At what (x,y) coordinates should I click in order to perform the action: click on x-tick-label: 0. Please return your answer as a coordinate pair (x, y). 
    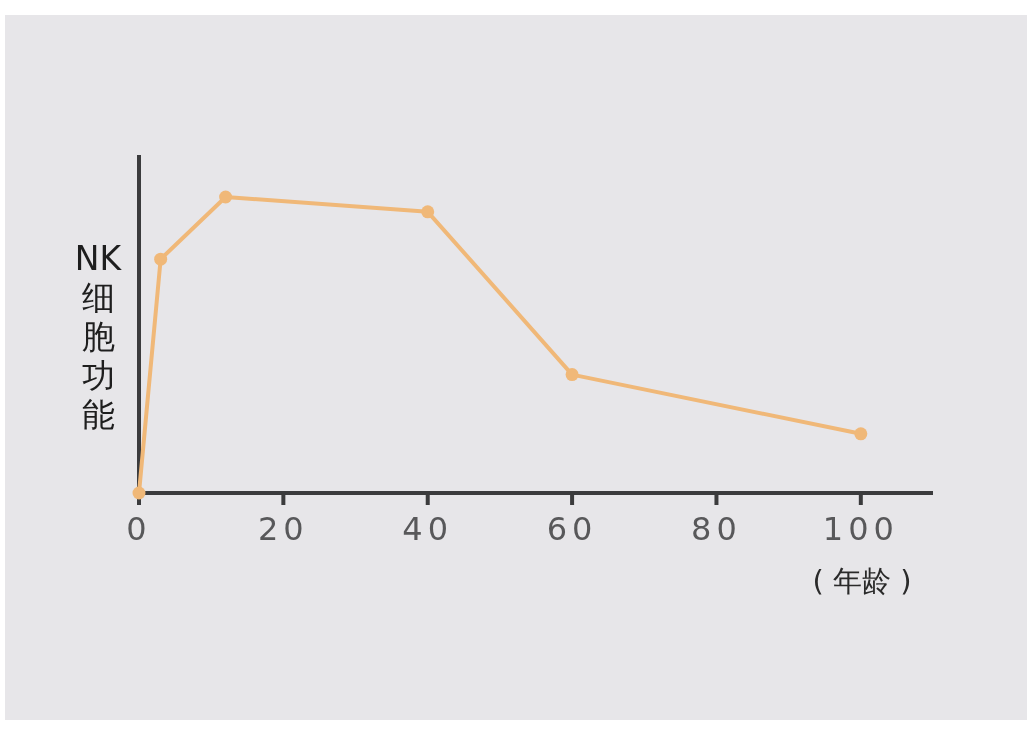
    Looking at the image, I should click on (139, 529).